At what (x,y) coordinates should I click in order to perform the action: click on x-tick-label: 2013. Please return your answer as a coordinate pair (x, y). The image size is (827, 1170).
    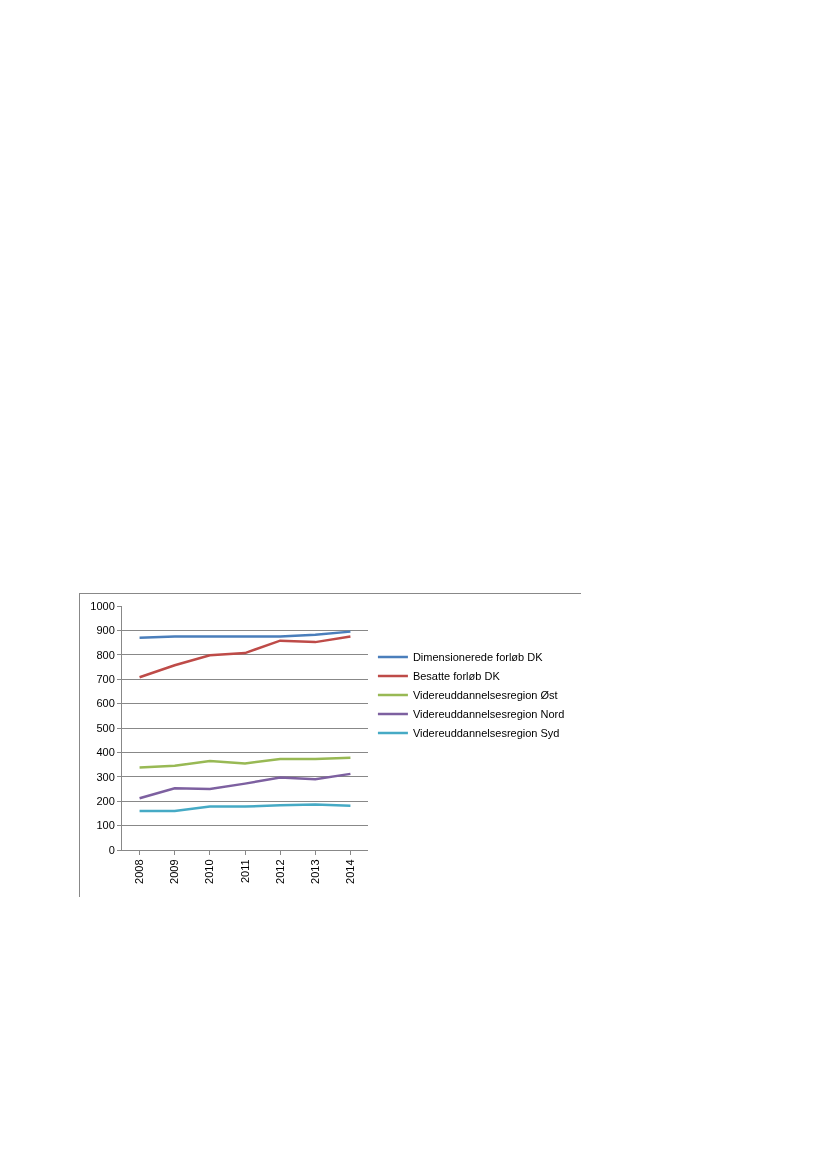
    Looking at the image, I should click on (314, 871).